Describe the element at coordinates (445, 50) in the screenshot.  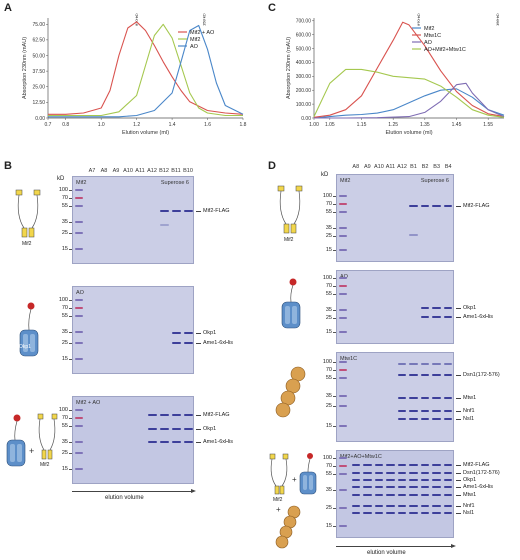
I see `legend-label: AO+Mif2+Mtw1C` at that location.